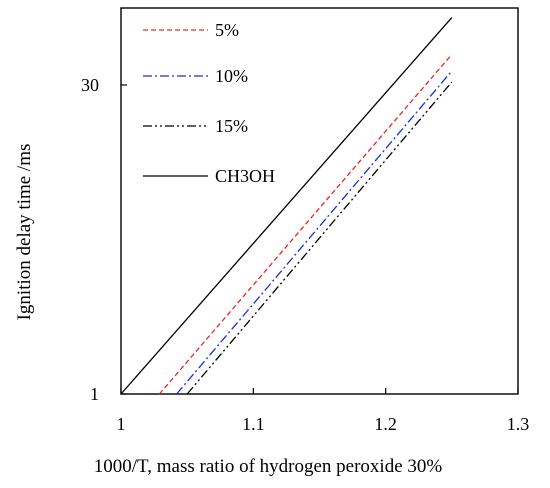  What do you see at coordinates (209, 103) in the screenshot?
I see `legend-layer: 5% 10% 15% CH3OH` at bounding box center [209, 103].